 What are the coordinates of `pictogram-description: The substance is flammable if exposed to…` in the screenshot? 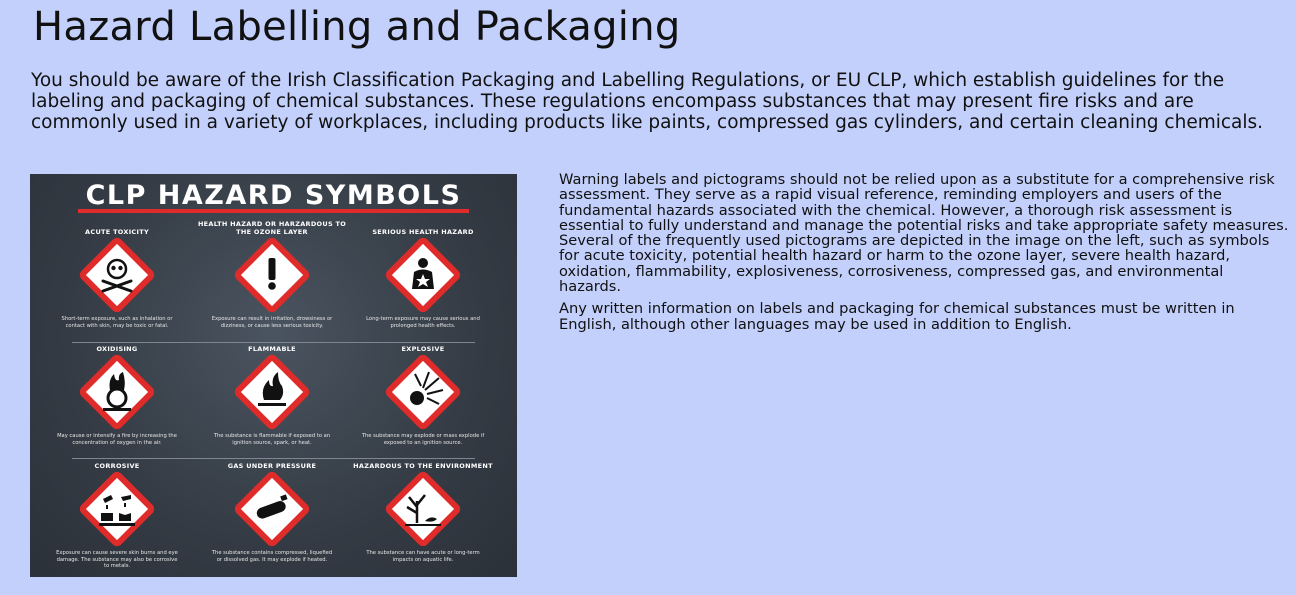 It's located at (272, 439).